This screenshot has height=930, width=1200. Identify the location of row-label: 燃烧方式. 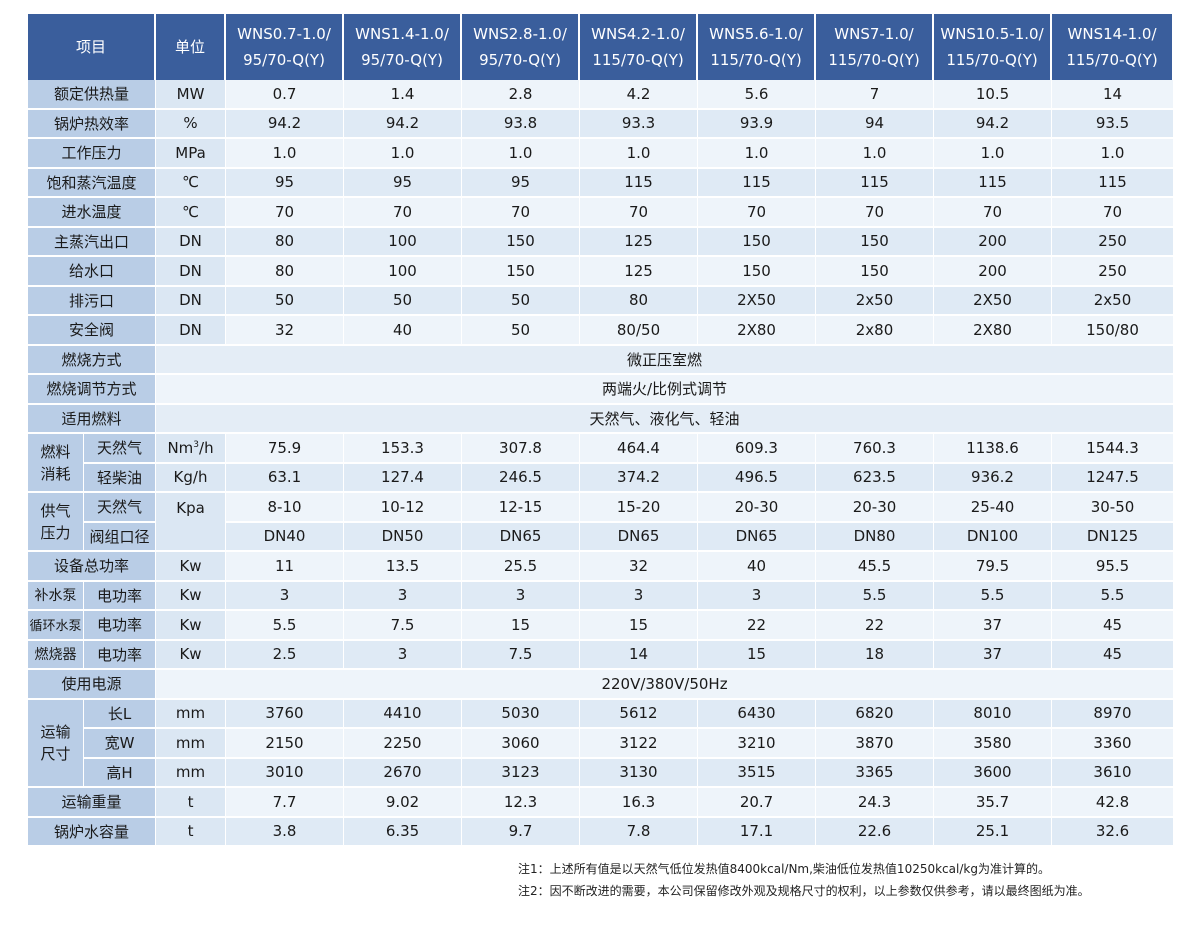
(92, 360).